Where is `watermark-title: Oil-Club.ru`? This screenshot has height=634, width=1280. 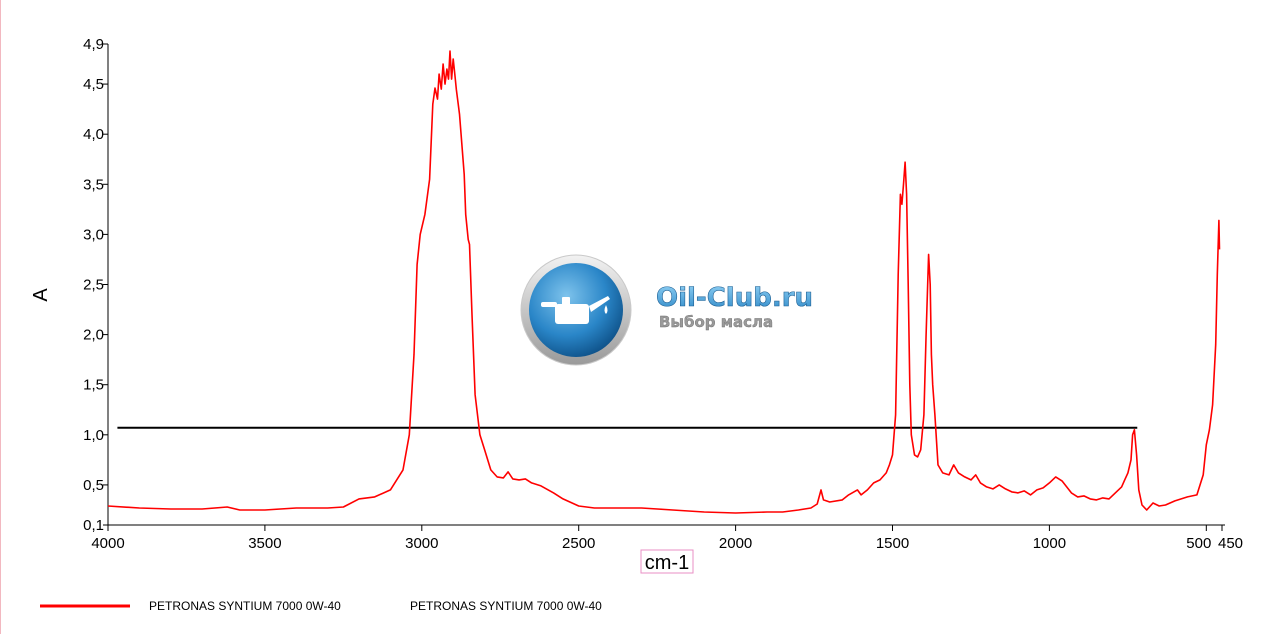 watermark-title: Oil-Club.ru is located at coordinates (734, 298).